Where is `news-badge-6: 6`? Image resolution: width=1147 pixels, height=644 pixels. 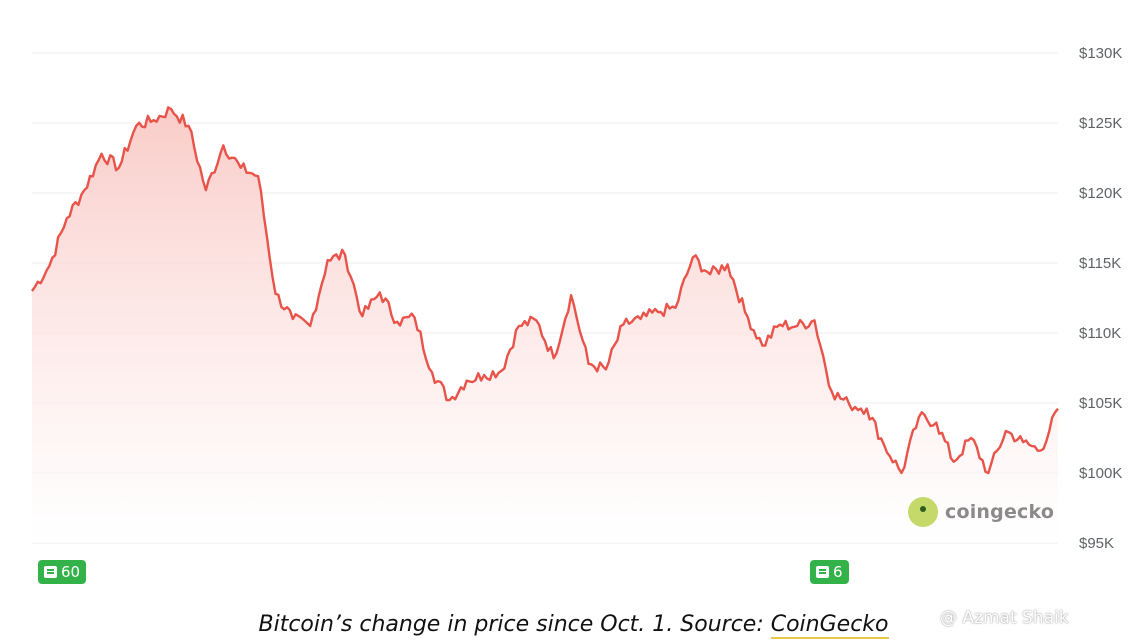 news-badge-6: 6 is located at coordinates (829, 572).